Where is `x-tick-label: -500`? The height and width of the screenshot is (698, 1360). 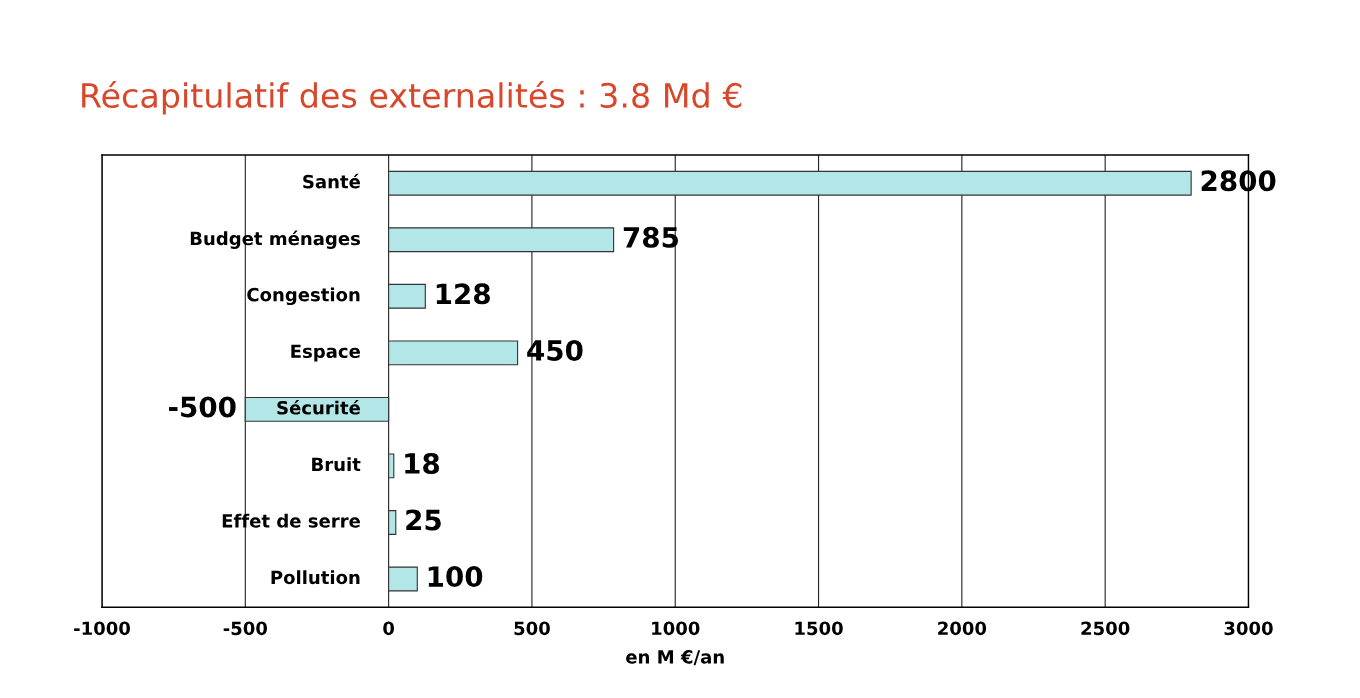
x-tick-label: -500 is located at coordinates (245, 628).